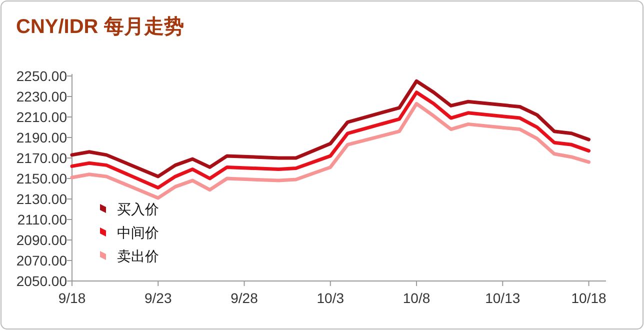 The image size is (644, 330). Describe the element at coordinates (42, 281) in the screenshot. I see `y-tick-label: 2050.00` at that location.